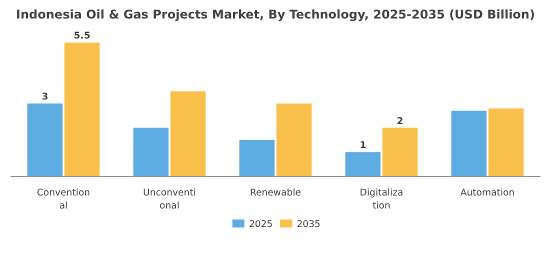  What do you see at coordinates (400, 121) in the screenshot?
I see `data-label: 2` at bounding box center [400, 121].